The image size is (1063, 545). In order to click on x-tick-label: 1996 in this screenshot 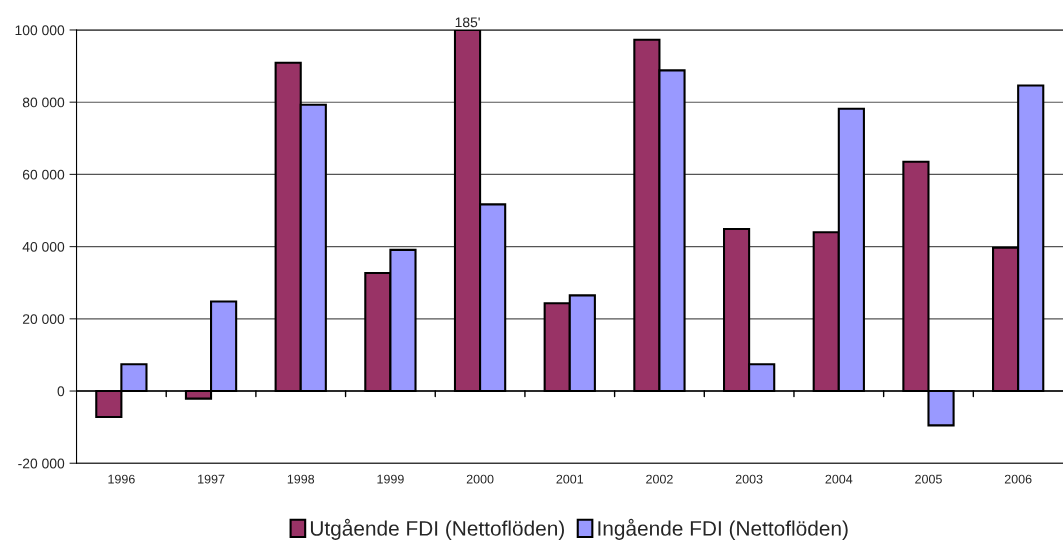, I will do `click(121, 479)`.